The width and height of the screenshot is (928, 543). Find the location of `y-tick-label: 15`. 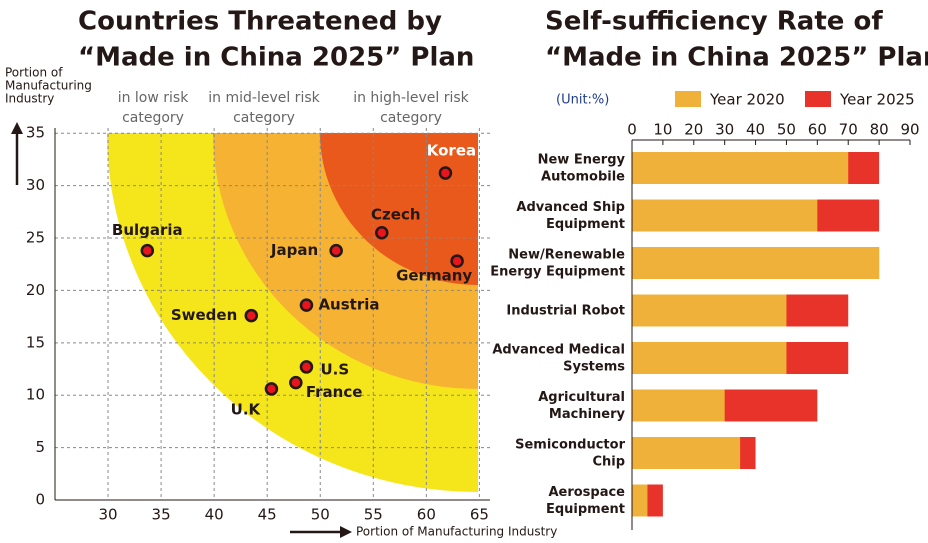

y-tick-label: 15 is located at coordinates (35, 342).